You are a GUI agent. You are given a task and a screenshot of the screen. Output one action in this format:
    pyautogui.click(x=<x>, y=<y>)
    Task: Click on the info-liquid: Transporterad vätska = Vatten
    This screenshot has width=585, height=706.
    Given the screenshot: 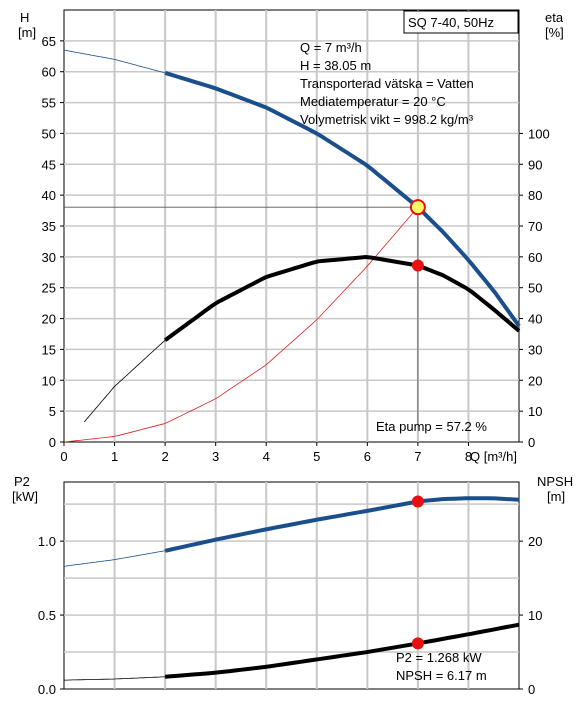 What is the action you would take?
    pyautogui.click(x=387, y=83)
    